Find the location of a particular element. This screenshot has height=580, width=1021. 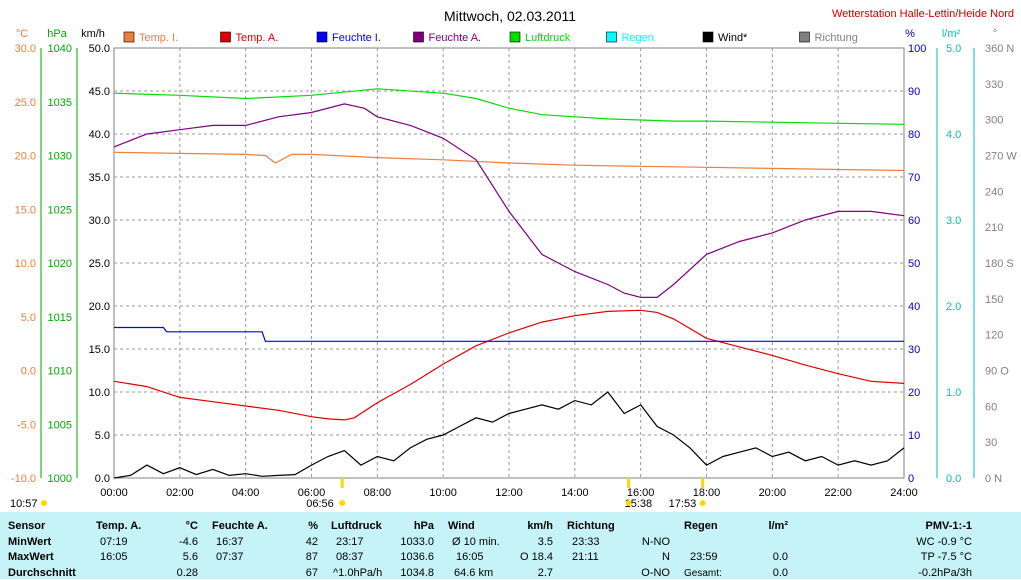

pressure-unit-label: hPa is located at coordinates (57, 34).